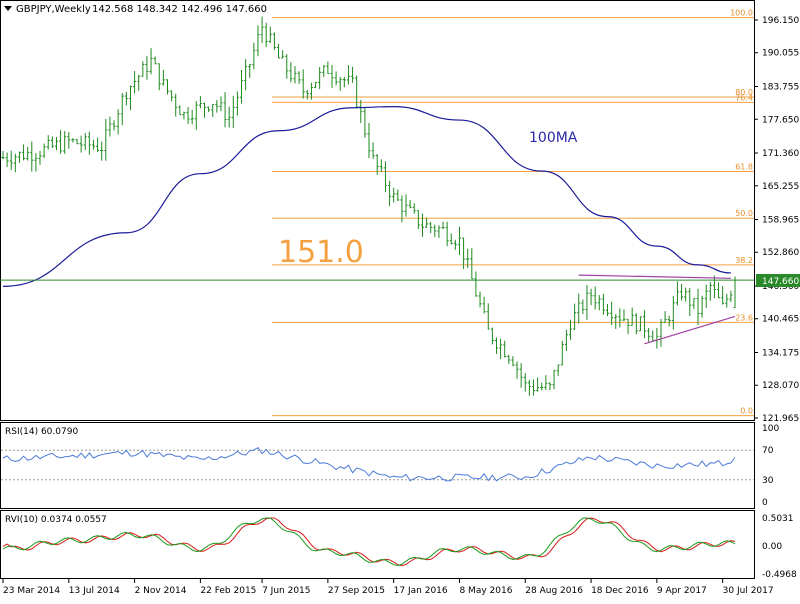 The width and height of the screenshot is (800, 604). I want to click on rvi-indicator: 0.5031 0.00 -0.4968, so click(399, 547).